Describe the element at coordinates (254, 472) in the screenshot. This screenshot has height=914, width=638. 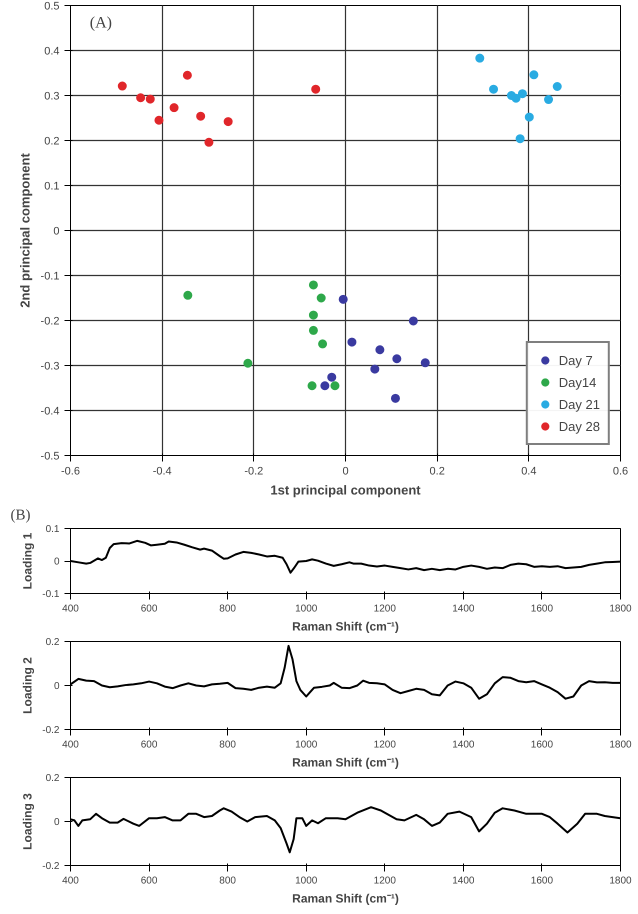
I see `x-tick-label: -0.2` at that location.